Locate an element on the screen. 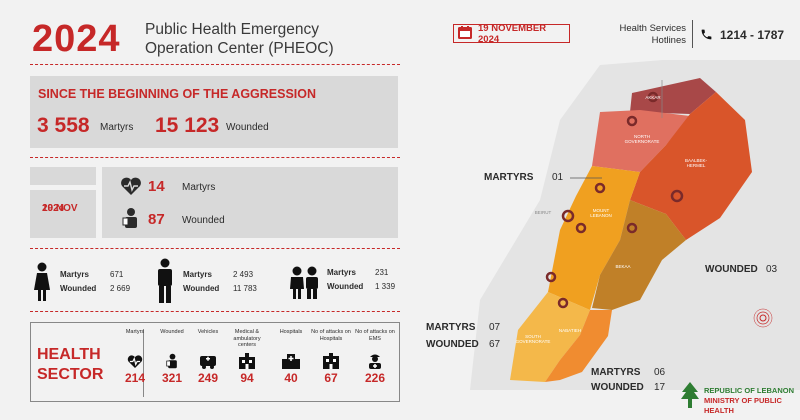 The width and height of the screenshot is (800, 420). daily-date-line1: 19 NOV is located at coordinates (60, 208).